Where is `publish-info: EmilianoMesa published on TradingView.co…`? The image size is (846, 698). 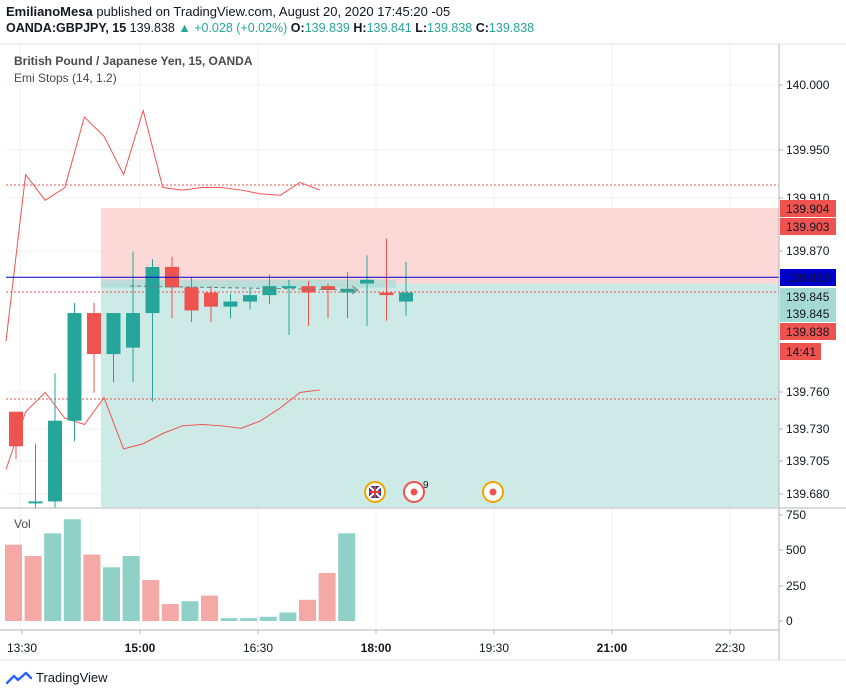 publish-info: EmilianoMesa published on TradingView.co… is located at coordinates (228, 11).